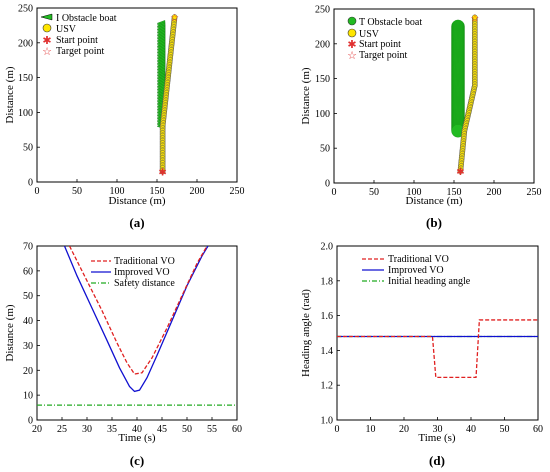 The width and height of the screenshot is (550, 472). I want to click on legend-obstacle-symbol-b, so click(352, 21).